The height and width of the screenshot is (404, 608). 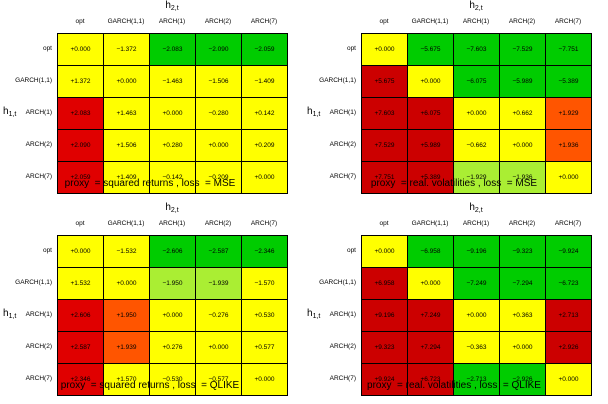 What do you see at coordinates (80, 113) in the screenshot?
I see `heatmap-cell: +2.083` at bounding box center [80, 113].